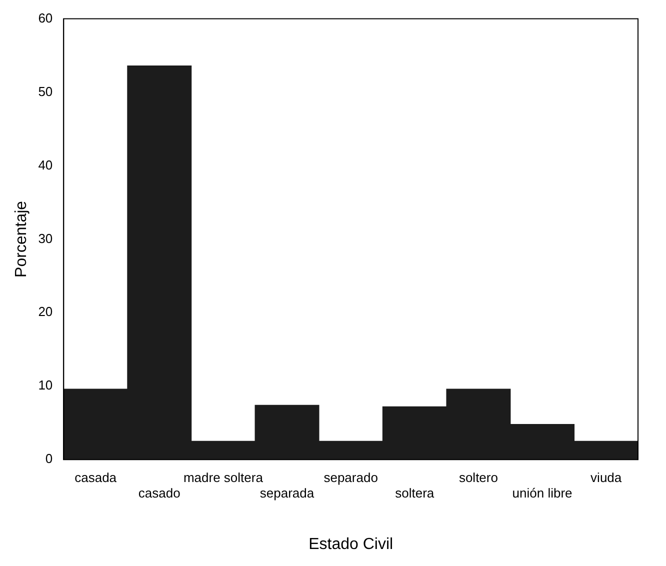 The height and width of the screenshot is (566, 666). I want to click on x-tick-label: casada, so click(96, 477).